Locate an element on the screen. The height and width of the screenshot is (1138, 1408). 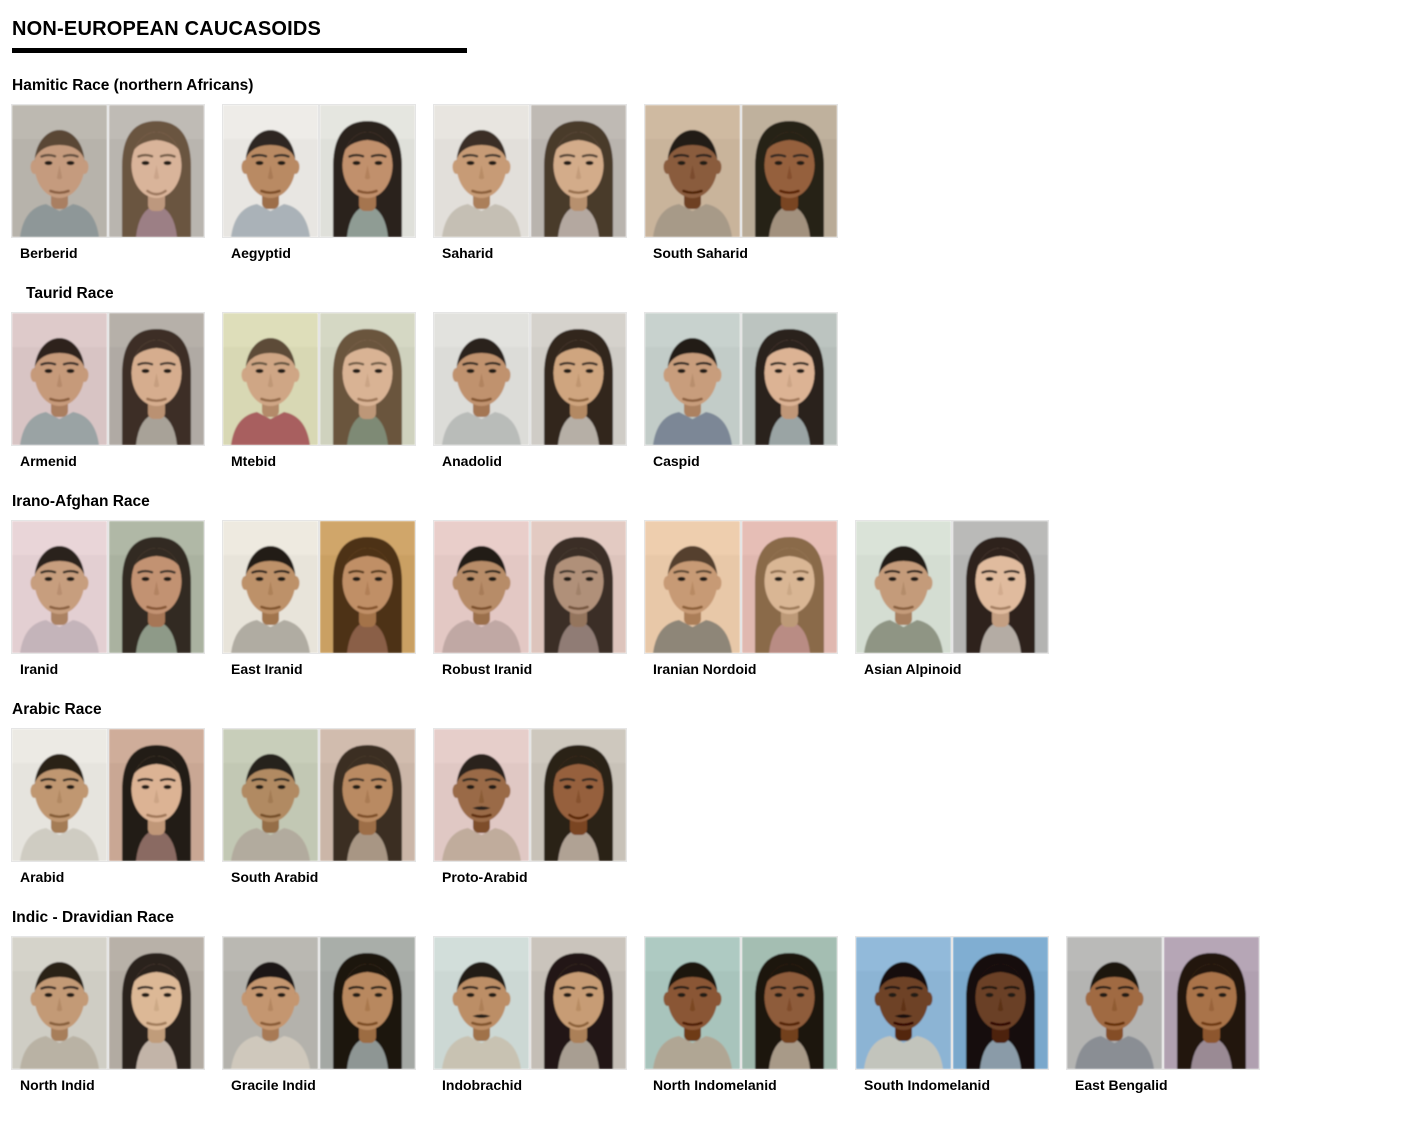
figure-mtebid: Mtebid is located at coordinates (319, 390).